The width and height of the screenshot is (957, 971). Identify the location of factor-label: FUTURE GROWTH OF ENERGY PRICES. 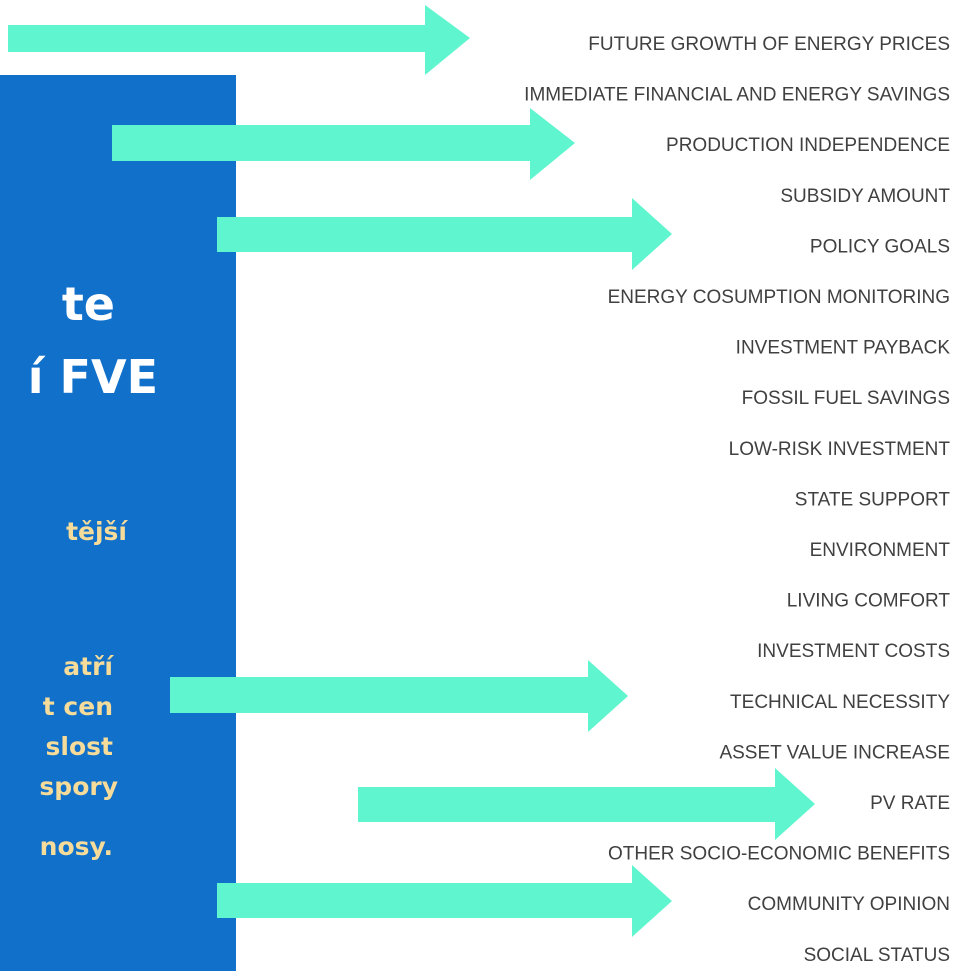
(769, 44).